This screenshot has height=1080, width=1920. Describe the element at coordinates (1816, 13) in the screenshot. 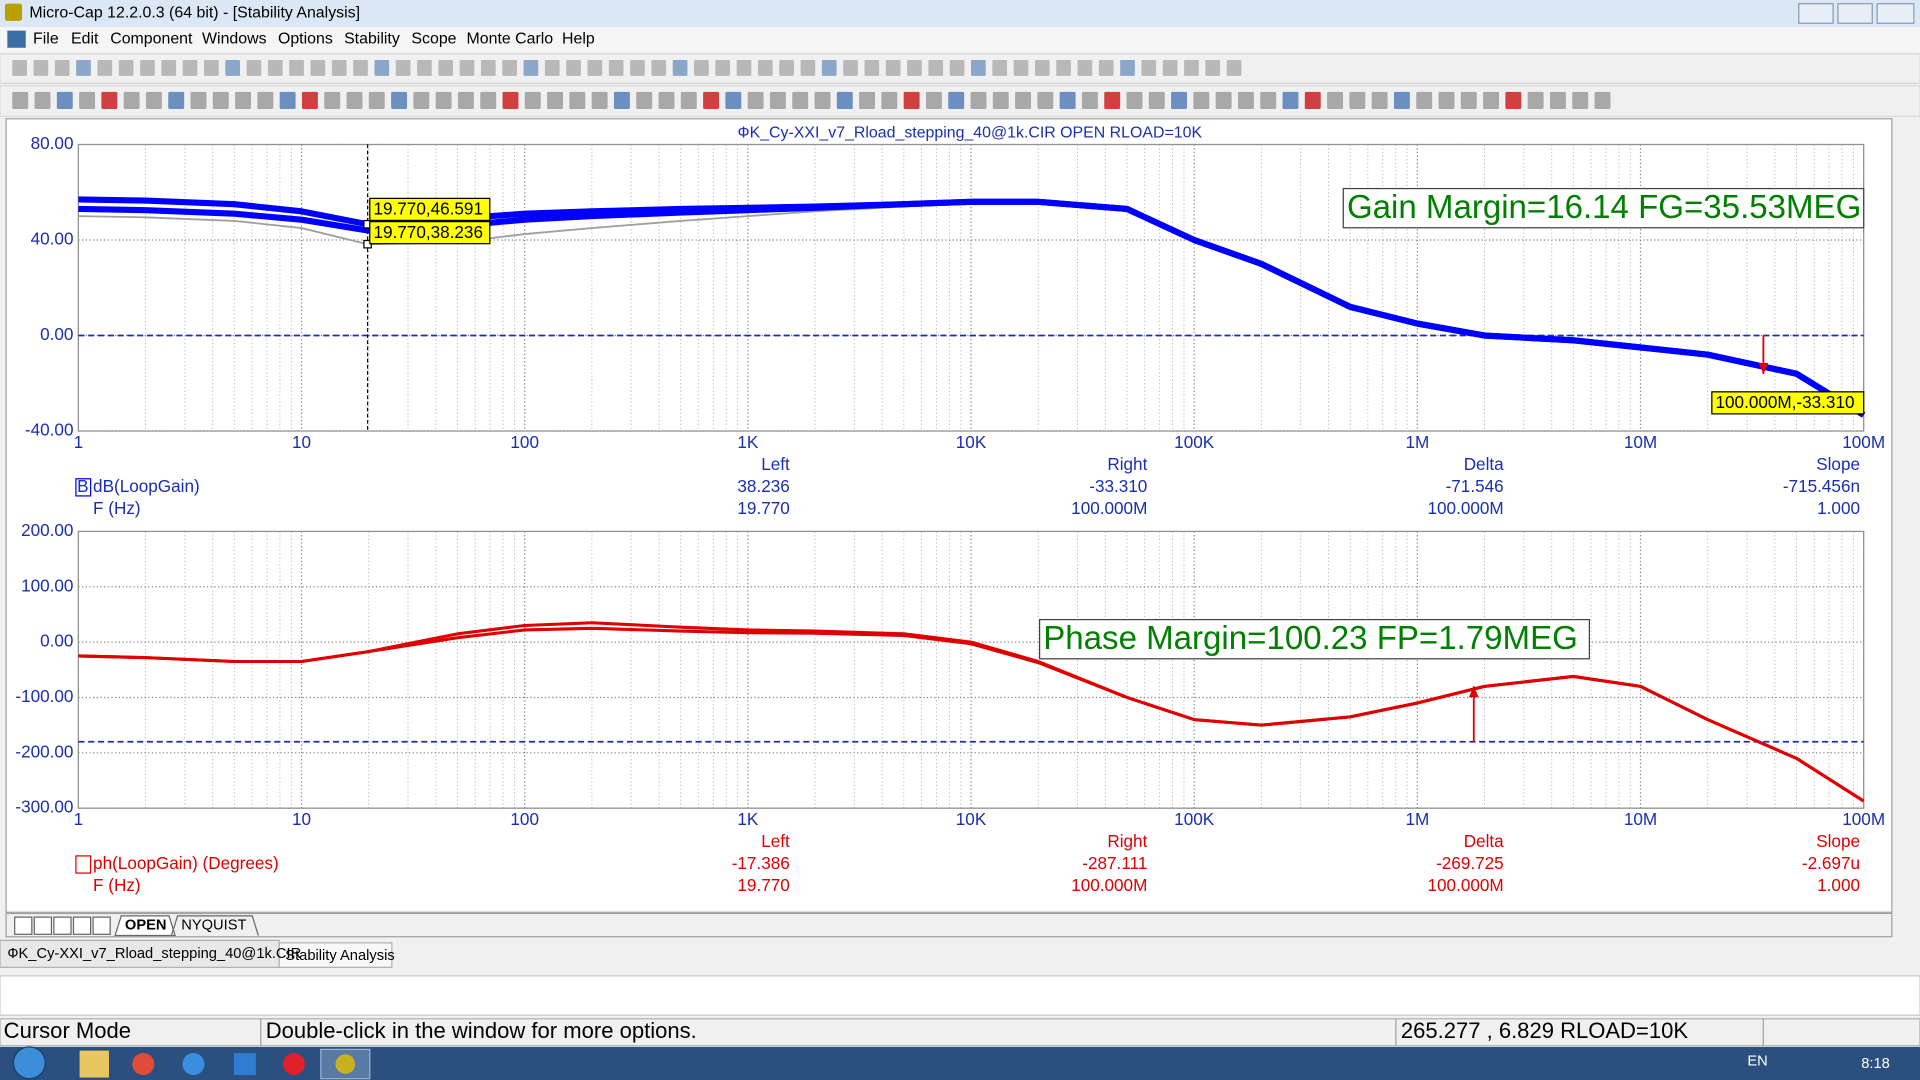

I see `minimize-button` at that location.